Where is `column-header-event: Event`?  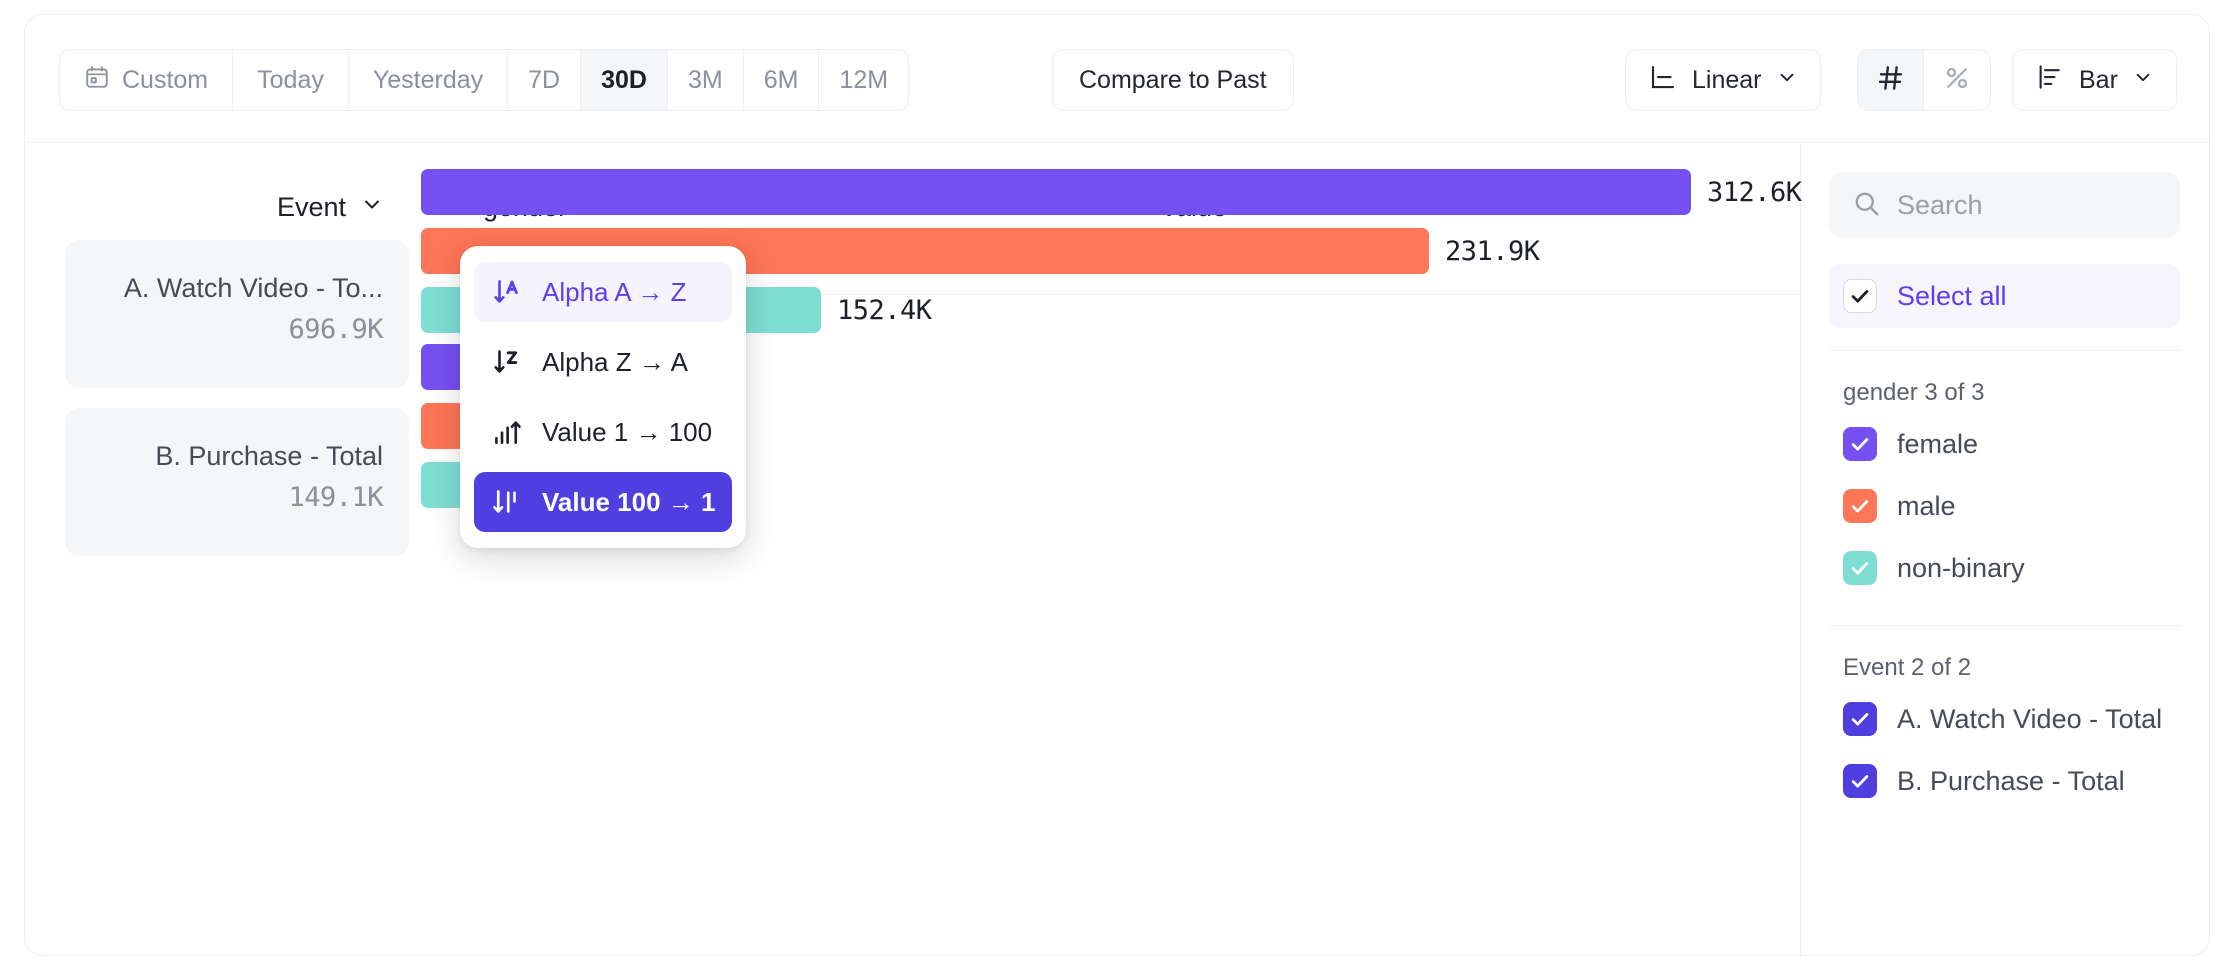 column-header-event: Event is located at coordinates (330, 207).